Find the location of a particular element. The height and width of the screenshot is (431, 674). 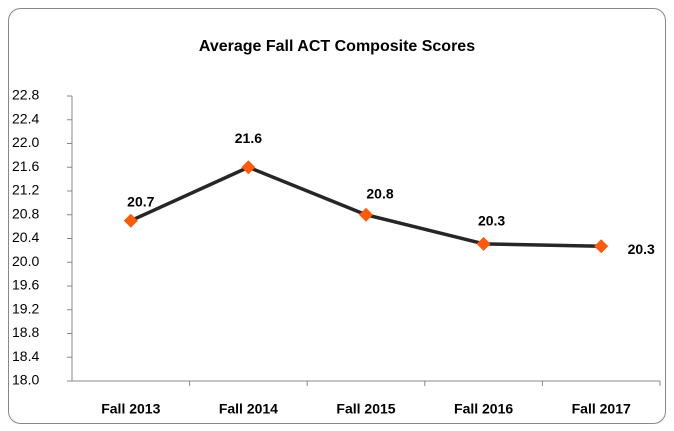

chart-title: Average Fall ACT Composite Scores is located at coordinates (337, 46).